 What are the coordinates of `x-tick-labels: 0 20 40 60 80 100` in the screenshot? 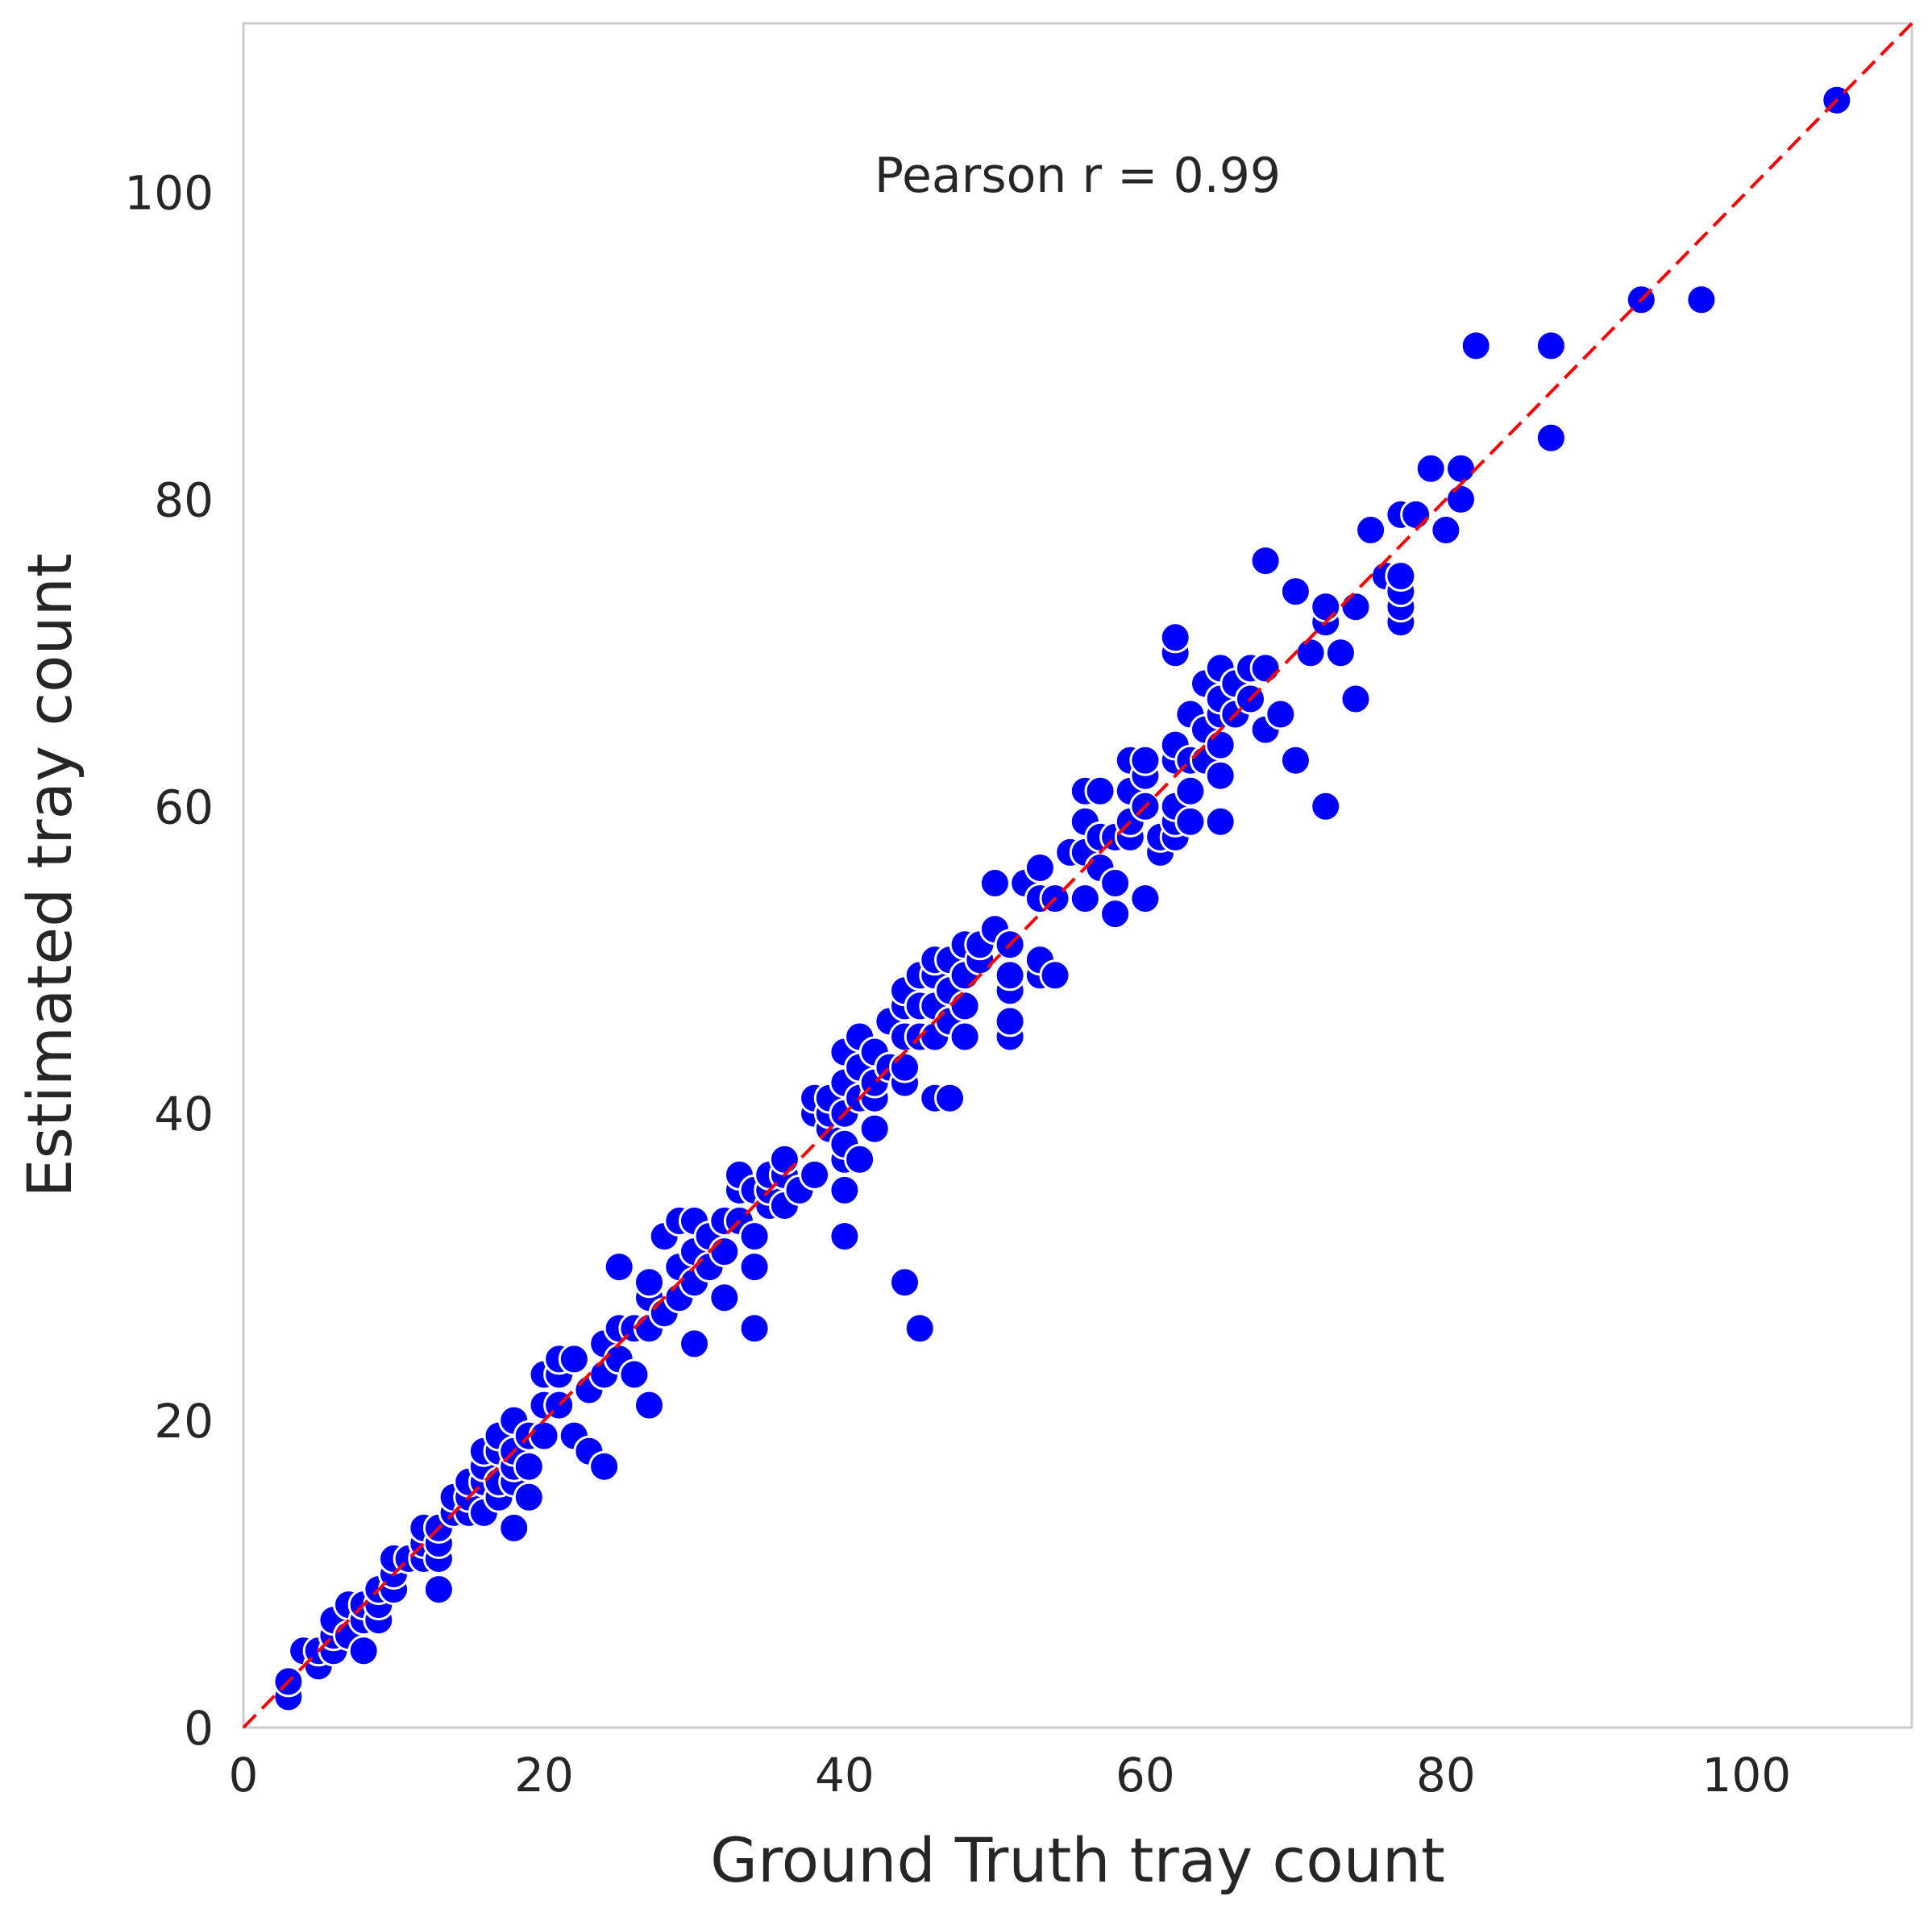 It's located at (1010, 1775).